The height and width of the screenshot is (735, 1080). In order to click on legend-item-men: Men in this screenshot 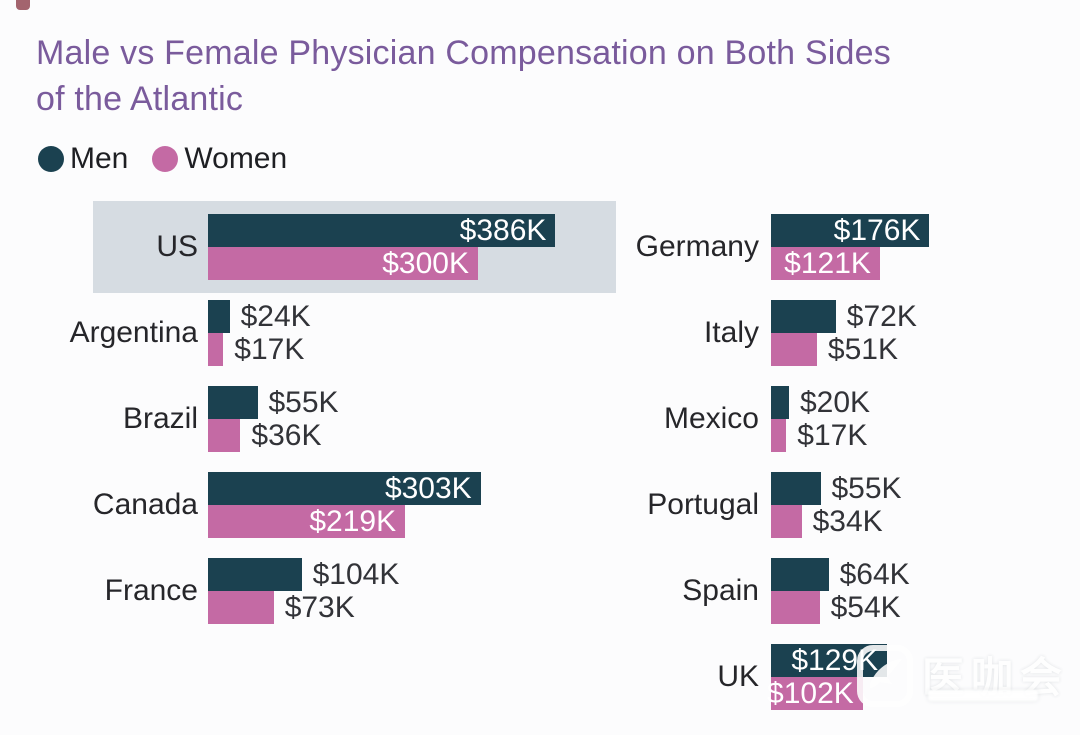, I will do `click(83, 159)`.